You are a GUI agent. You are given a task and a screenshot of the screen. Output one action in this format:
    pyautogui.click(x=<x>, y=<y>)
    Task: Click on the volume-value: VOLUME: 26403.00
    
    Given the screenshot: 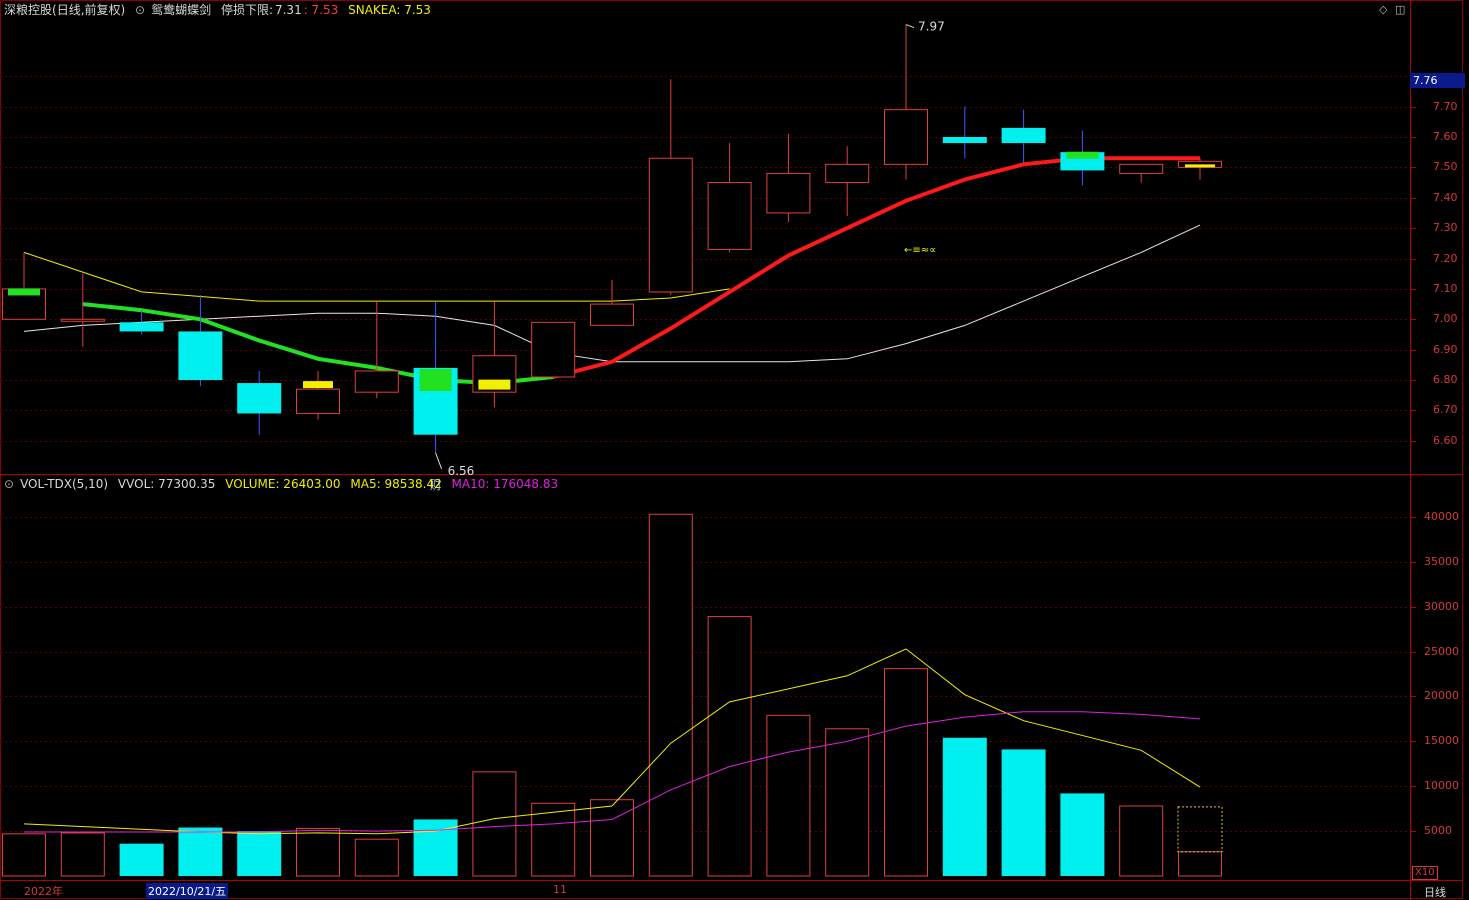 What is the action you would take?
    pyautogui.click(x=283, y=484)
    